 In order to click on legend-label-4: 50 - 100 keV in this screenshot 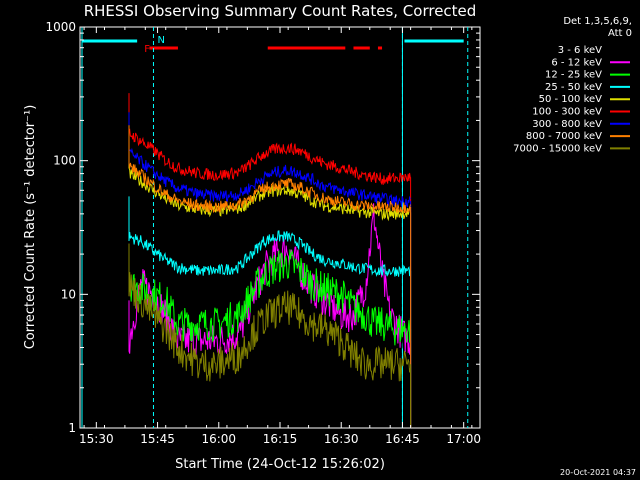, I will do `click(571, 99)`.